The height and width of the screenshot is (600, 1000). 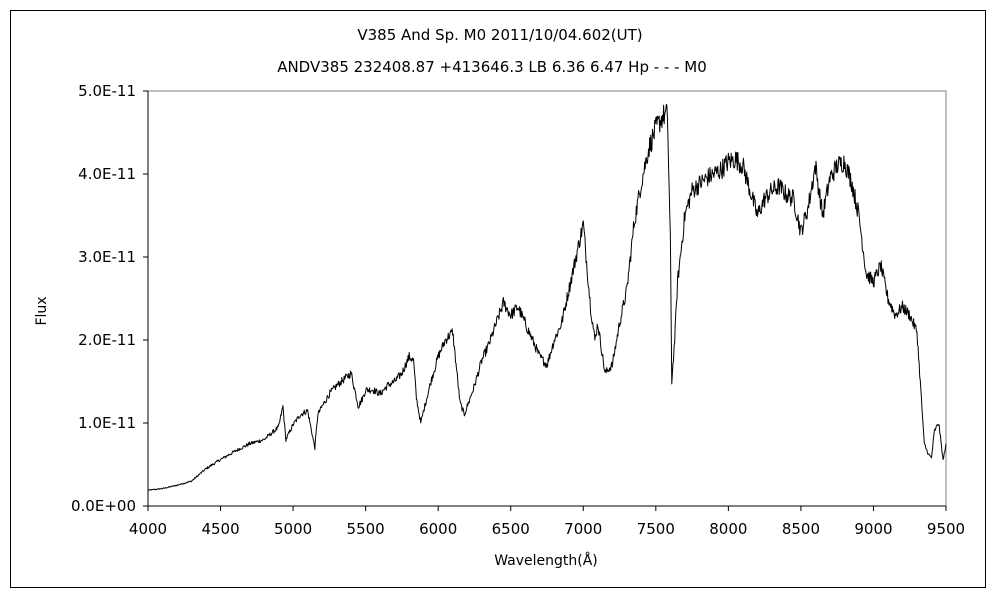 What do you see at coordinates (293, 529) in the screenshot?
I see `x-tick-label: 5000` at bounding box center [293, 529].